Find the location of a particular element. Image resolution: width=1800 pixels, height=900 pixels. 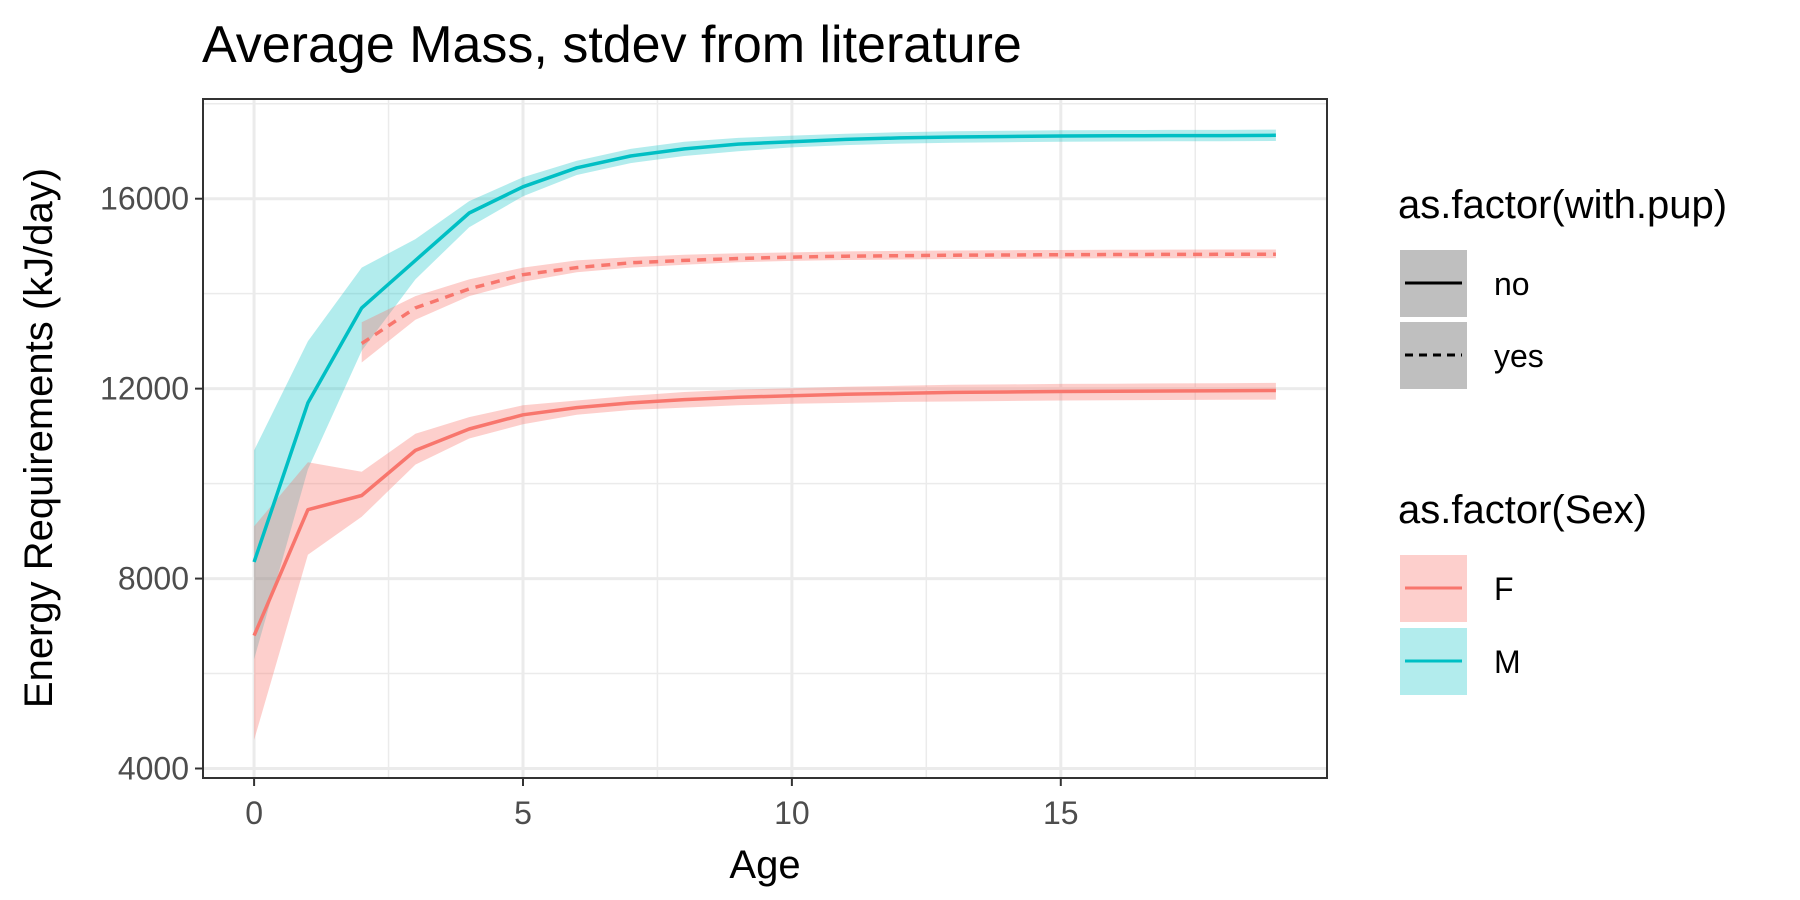

x-tick-label: 10 is located at coordinates (792, 813).